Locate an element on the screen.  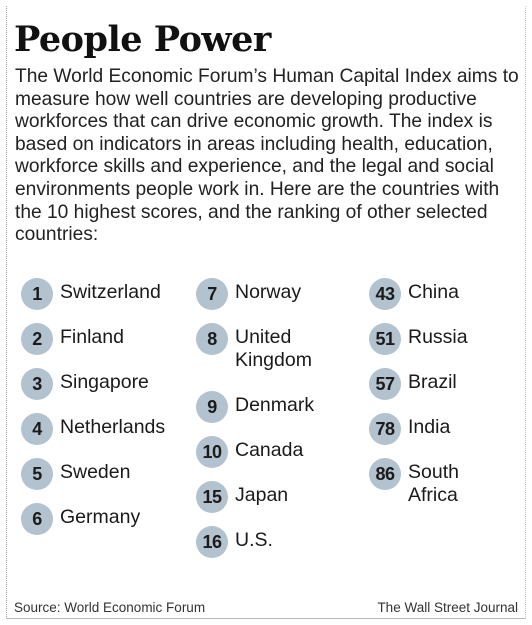
ranking-item: 2 Finland is located at coordinates (72, 339).